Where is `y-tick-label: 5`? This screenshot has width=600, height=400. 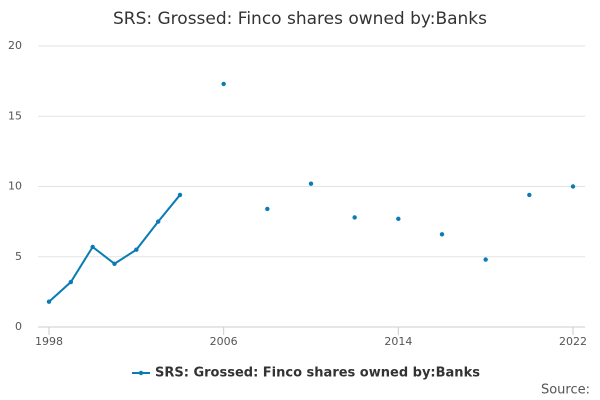
y-tick-label: 5 is located at coordinates (18, 256).